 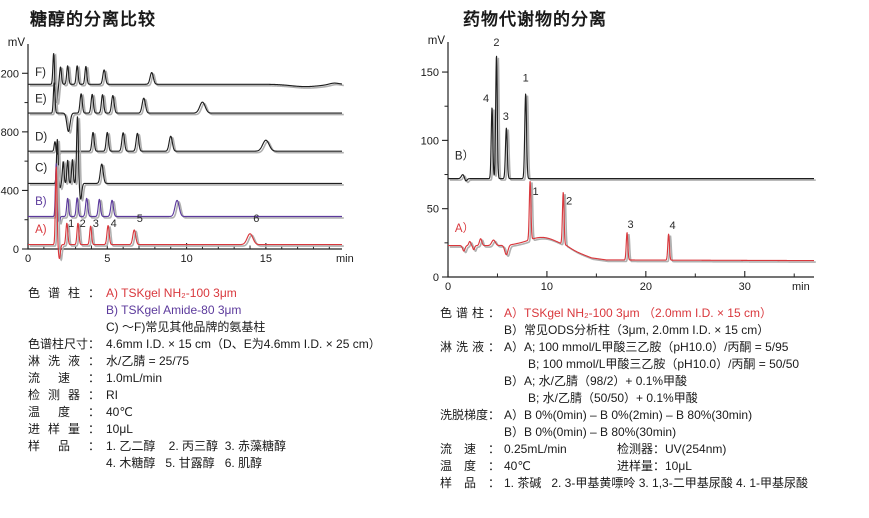 What do you see at coordinates (41, 137) in the screenshot?
I see `trace-label-D: D)` at bounding box center [41, 137].